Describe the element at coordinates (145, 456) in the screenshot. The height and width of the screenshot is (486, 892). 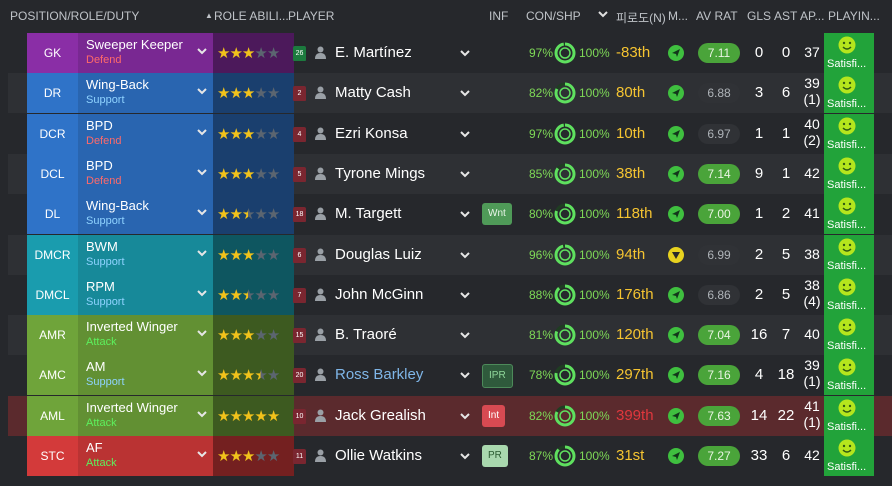
I see `role-selector: AF Attack` at that location.